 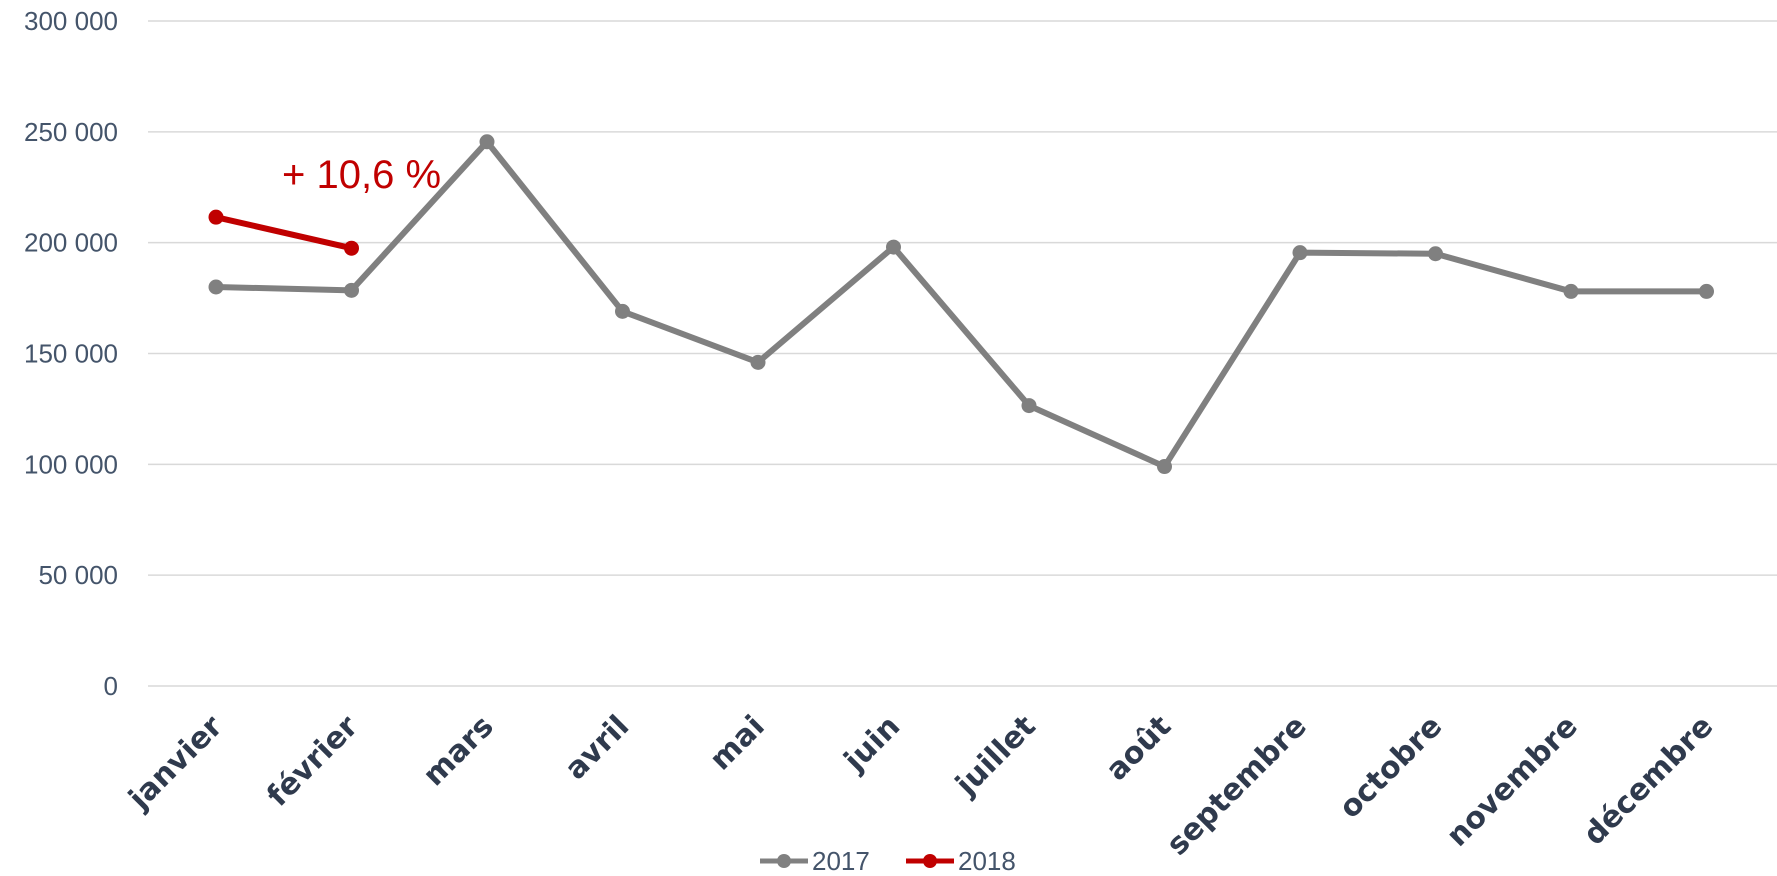 I want to click on x-tick-label: février, so click(x=312, y=761).